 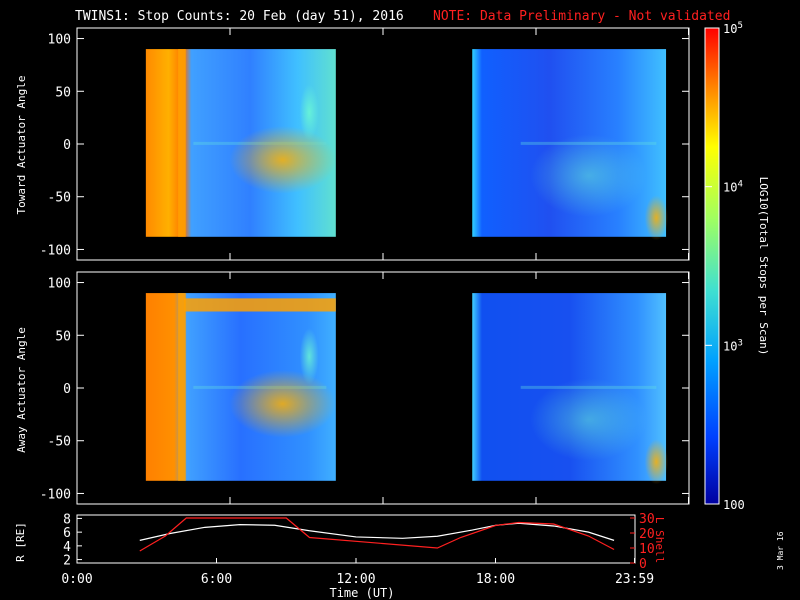 I want to click on away-ytick-label: 100, so click(x=59, y=284).